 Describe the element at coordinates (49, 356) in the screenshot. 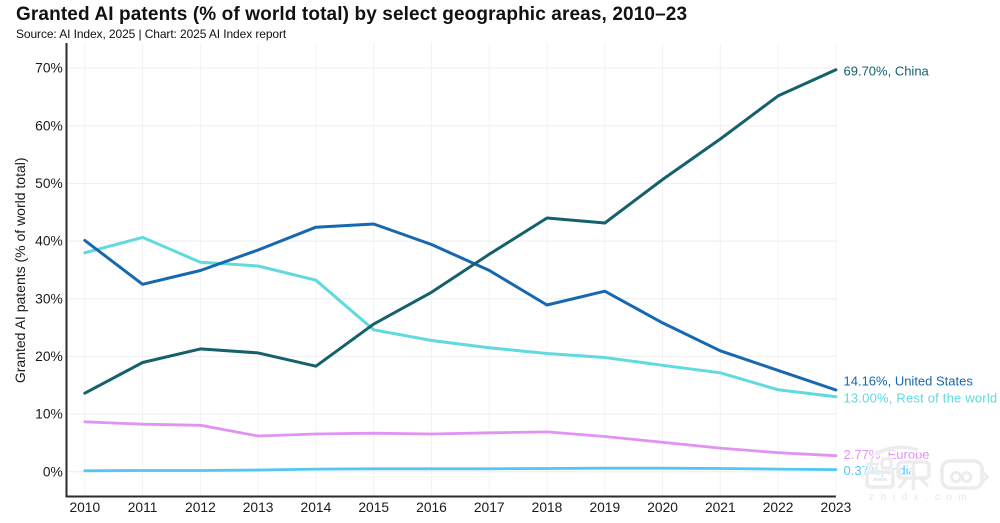

I see `svg-text: 20%` at that location.